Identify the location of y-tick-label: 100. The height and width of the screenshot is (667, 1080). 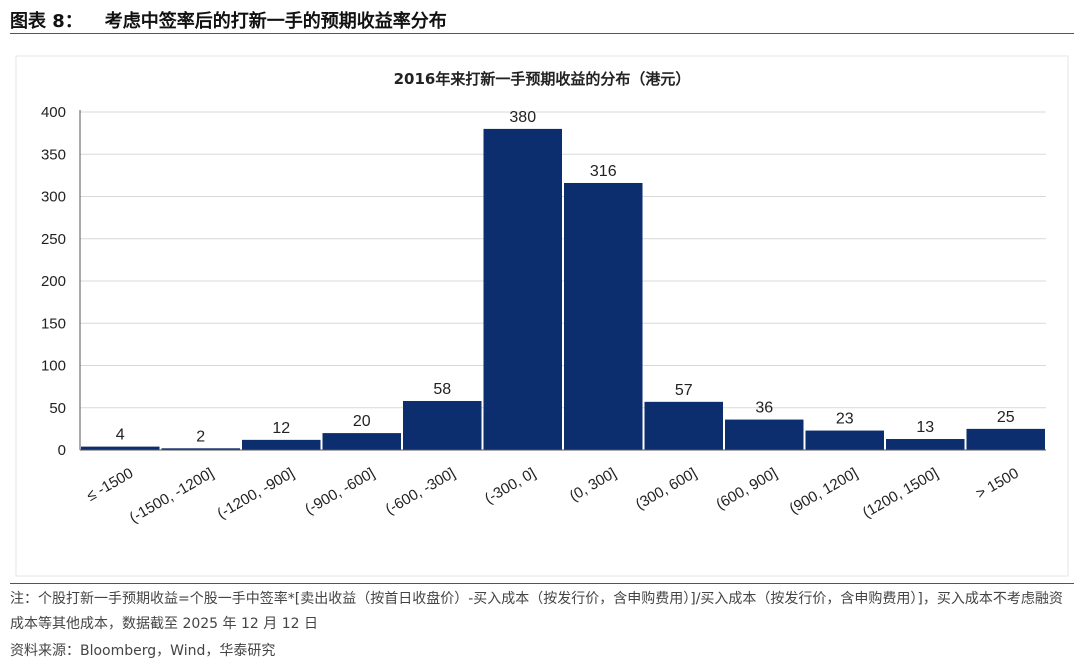
(53, 366).